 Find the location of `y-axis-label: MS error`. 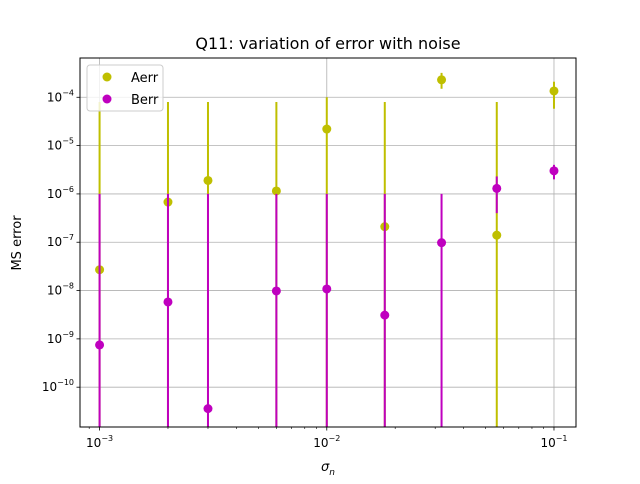

y-axis-label: MS error is located at coordinates (17, 243).